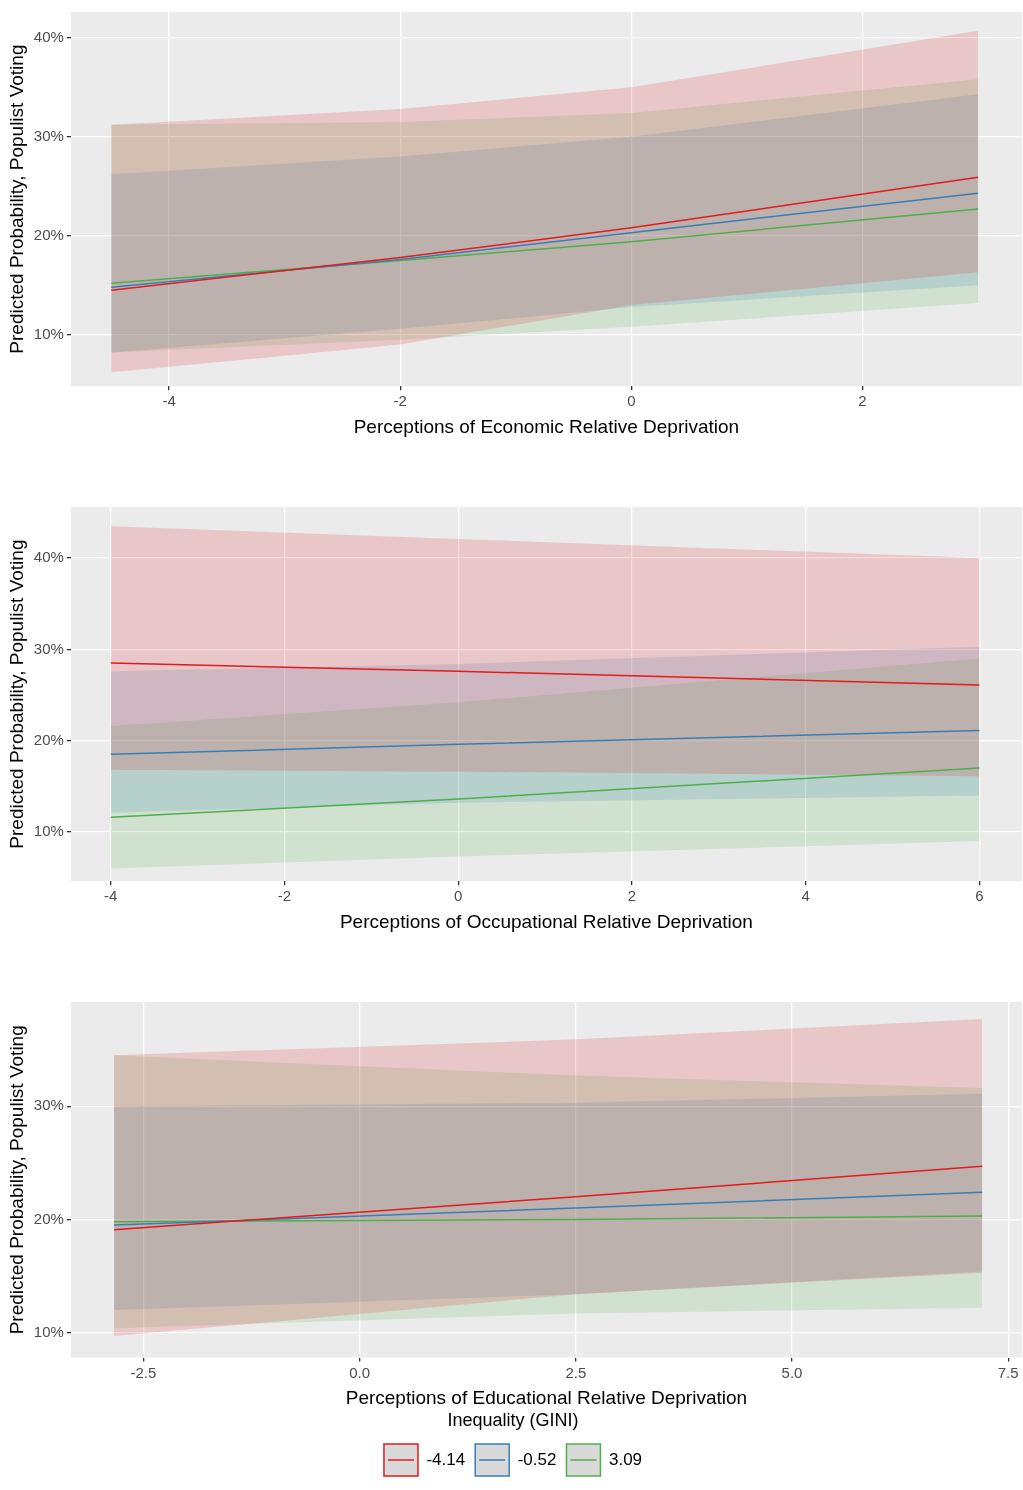 Image resolution: width=1023 pixels, height=1490 pixels. Describe the element at coordinates (1008, 1372) in the screenshot. I see `x-tick-label: 7.5` at that location.